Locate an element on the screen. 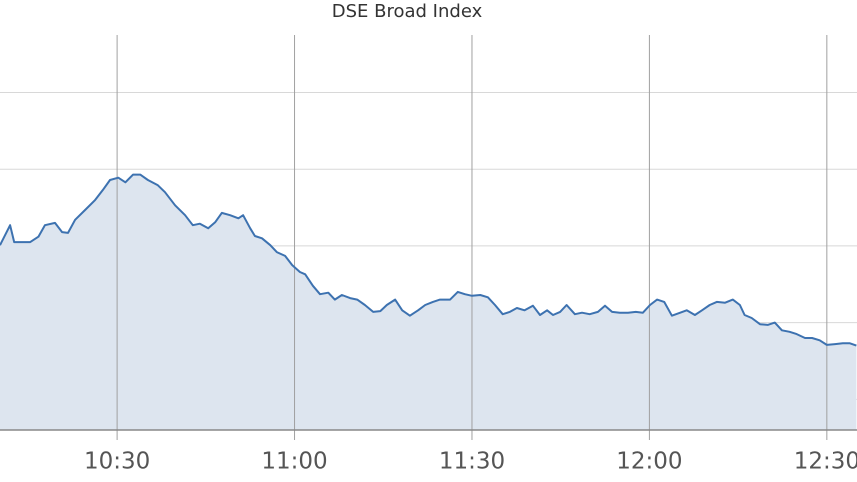 This screenshot has width=857, height=482. chart-title: DSE Broad Index is located at coordinates (407, 11).